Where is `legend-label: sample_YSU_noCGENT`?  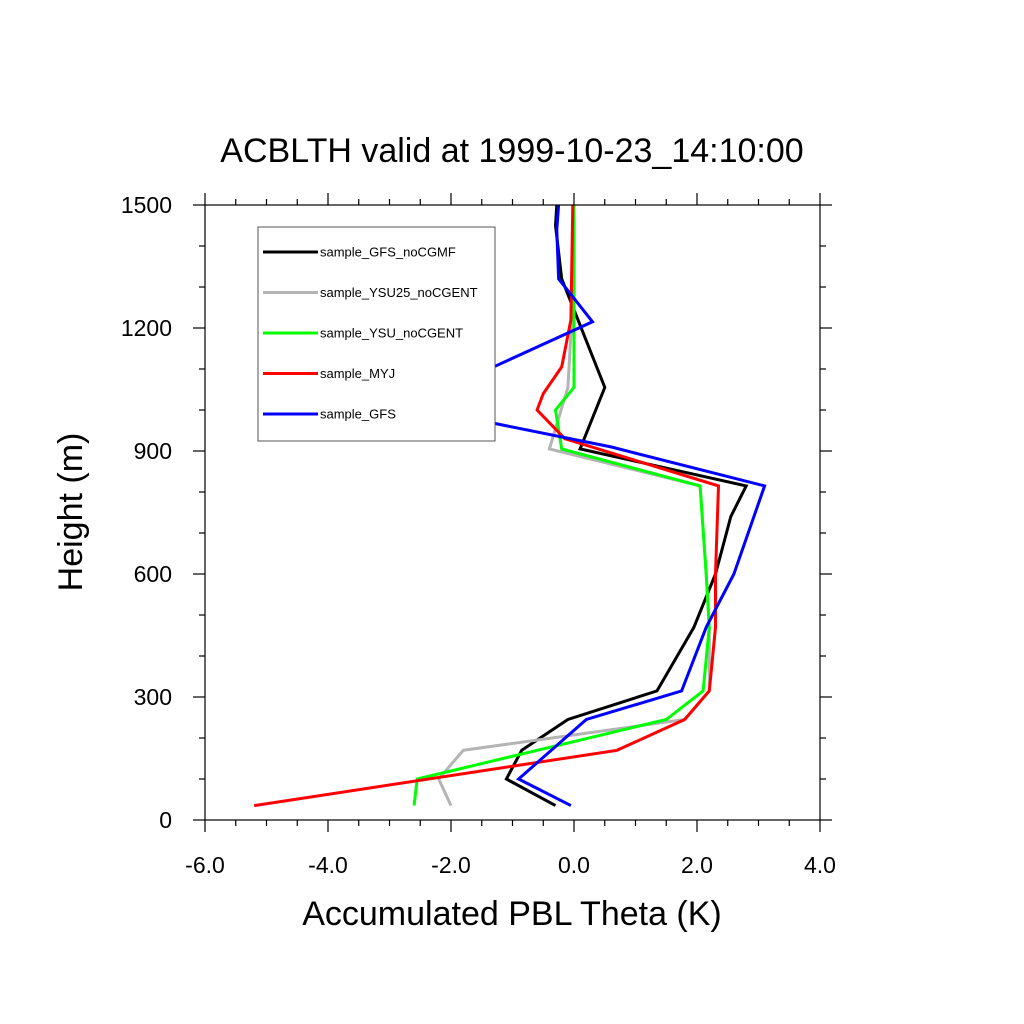
legend-label: sample_YSU_noCGENT is located at coordinates (391, 333).